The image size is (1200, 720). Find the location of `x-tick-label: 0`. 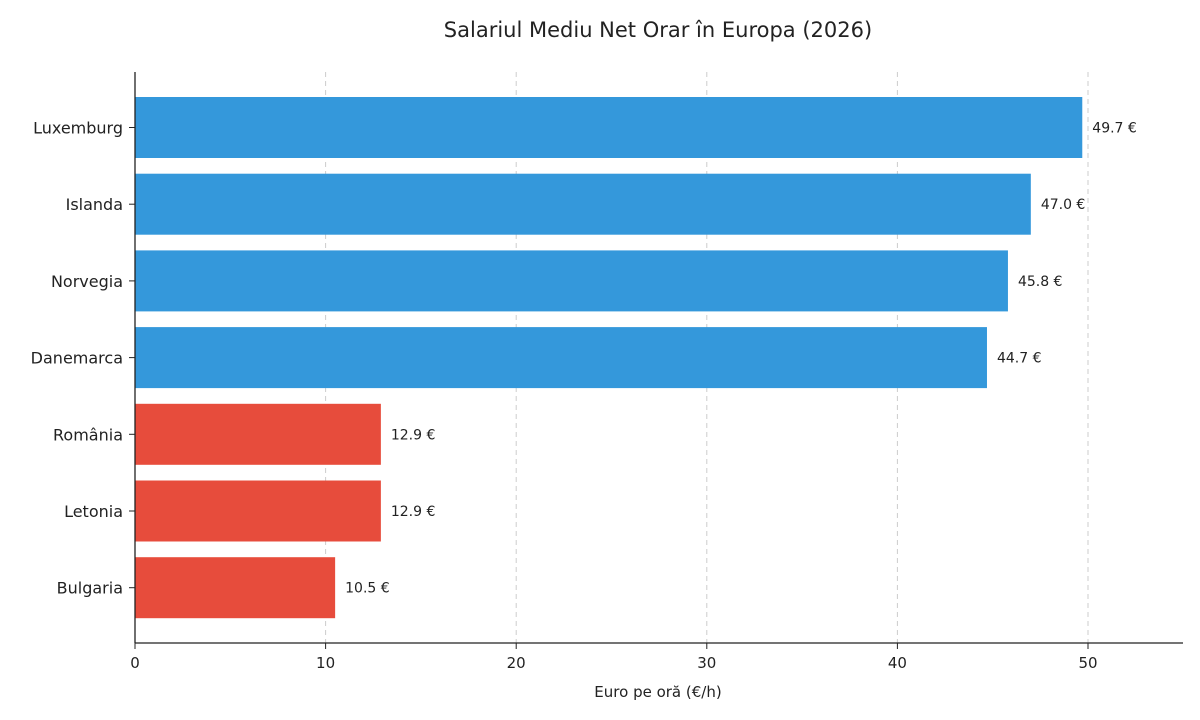

x-tick-label: 0 is located at coordinates (135, 663).